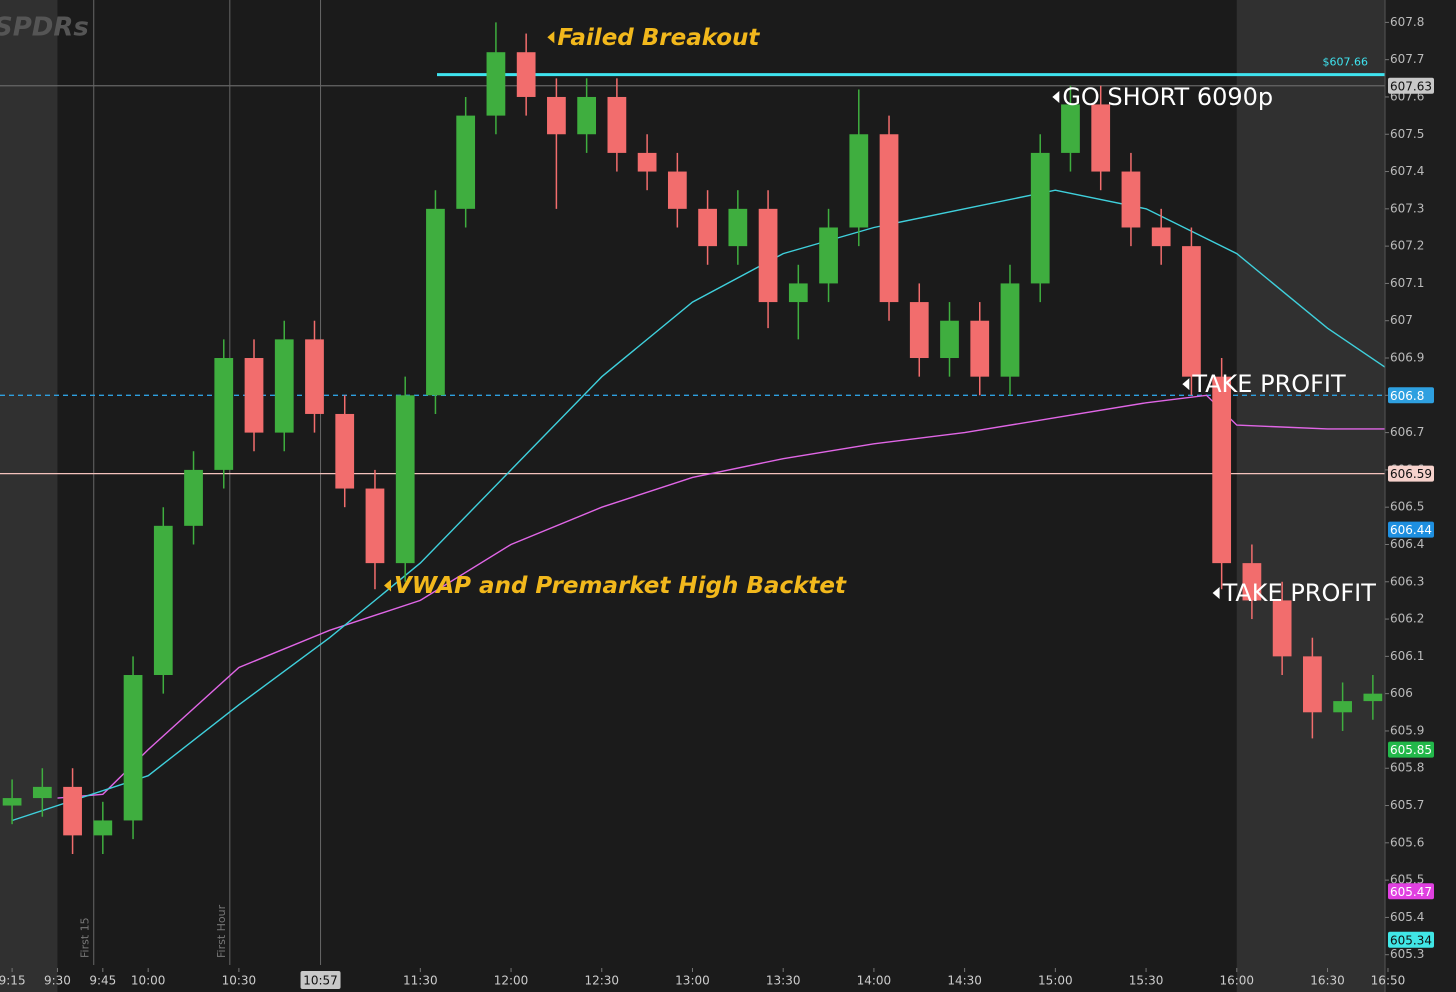 The image size is (1456, 992). Describe the element at coordinates (1327, 981) in the screenshot. I see `x-tick-label: 16:30` at that location.